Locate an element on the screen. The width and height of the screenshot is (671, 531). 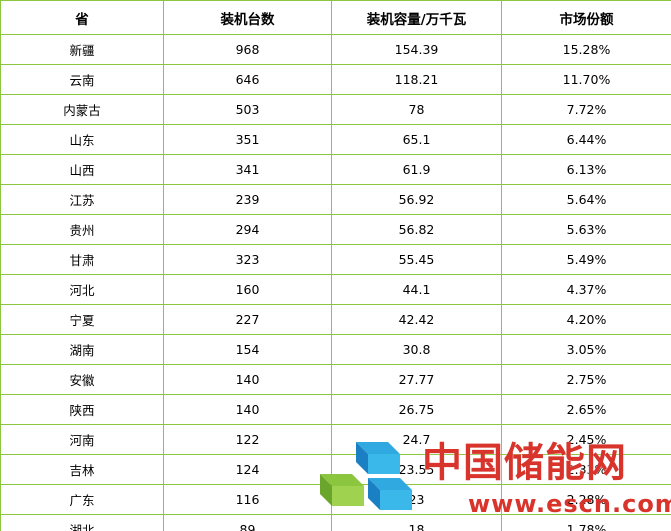
cell-market-share: 15.28% is located at coordinates (586, 49).